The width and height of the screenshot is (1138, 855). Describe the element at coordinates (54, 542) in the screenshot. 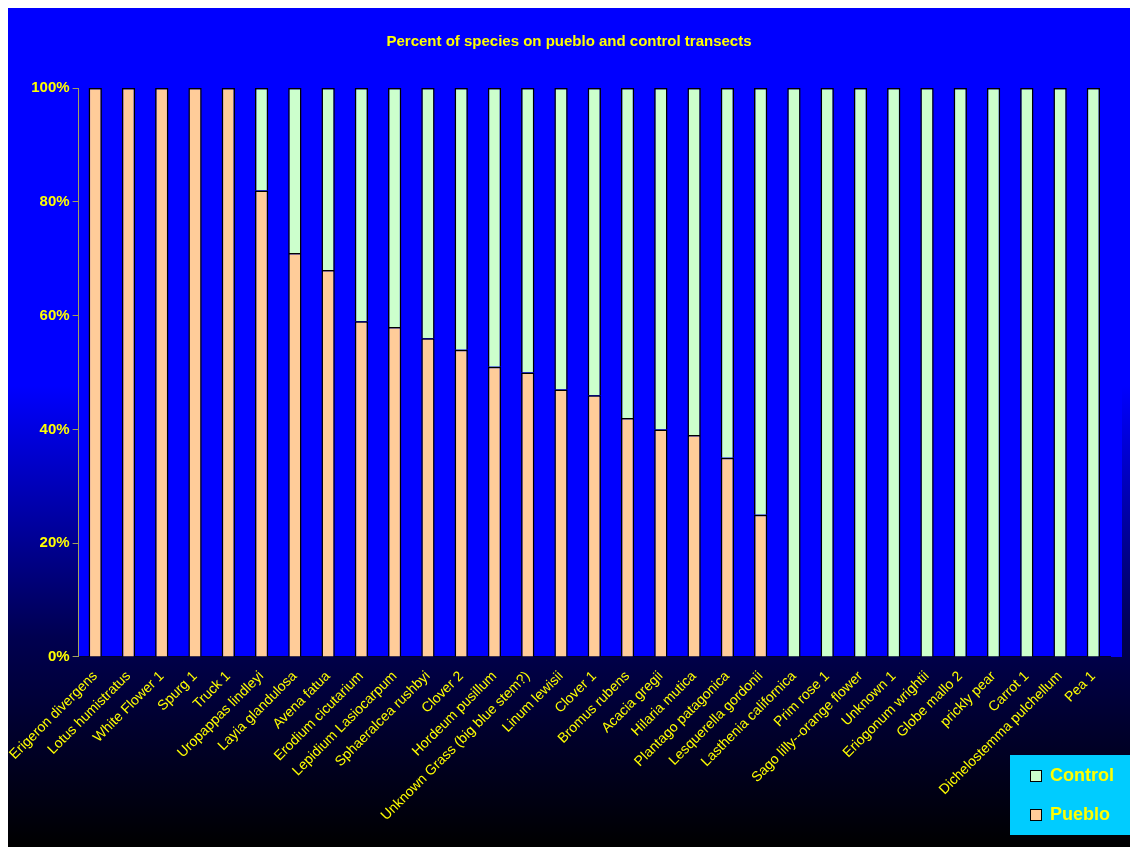

I see `y-tick-label: 20%` at that location.